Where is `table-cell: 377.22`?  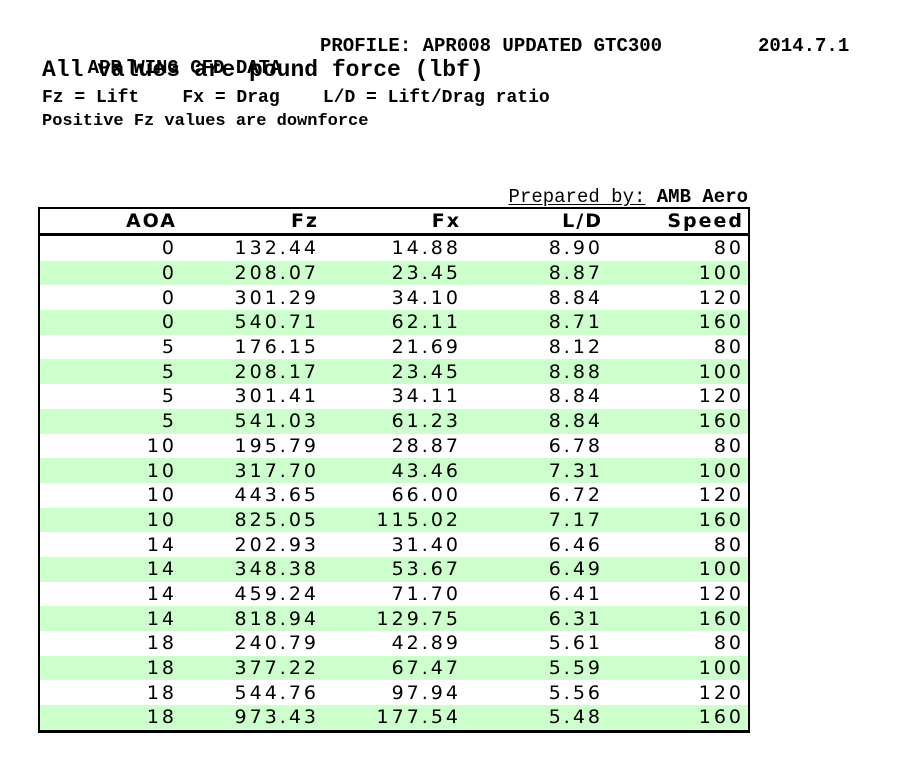
table-cell: 377.22 is located at coordinates (276, 668).